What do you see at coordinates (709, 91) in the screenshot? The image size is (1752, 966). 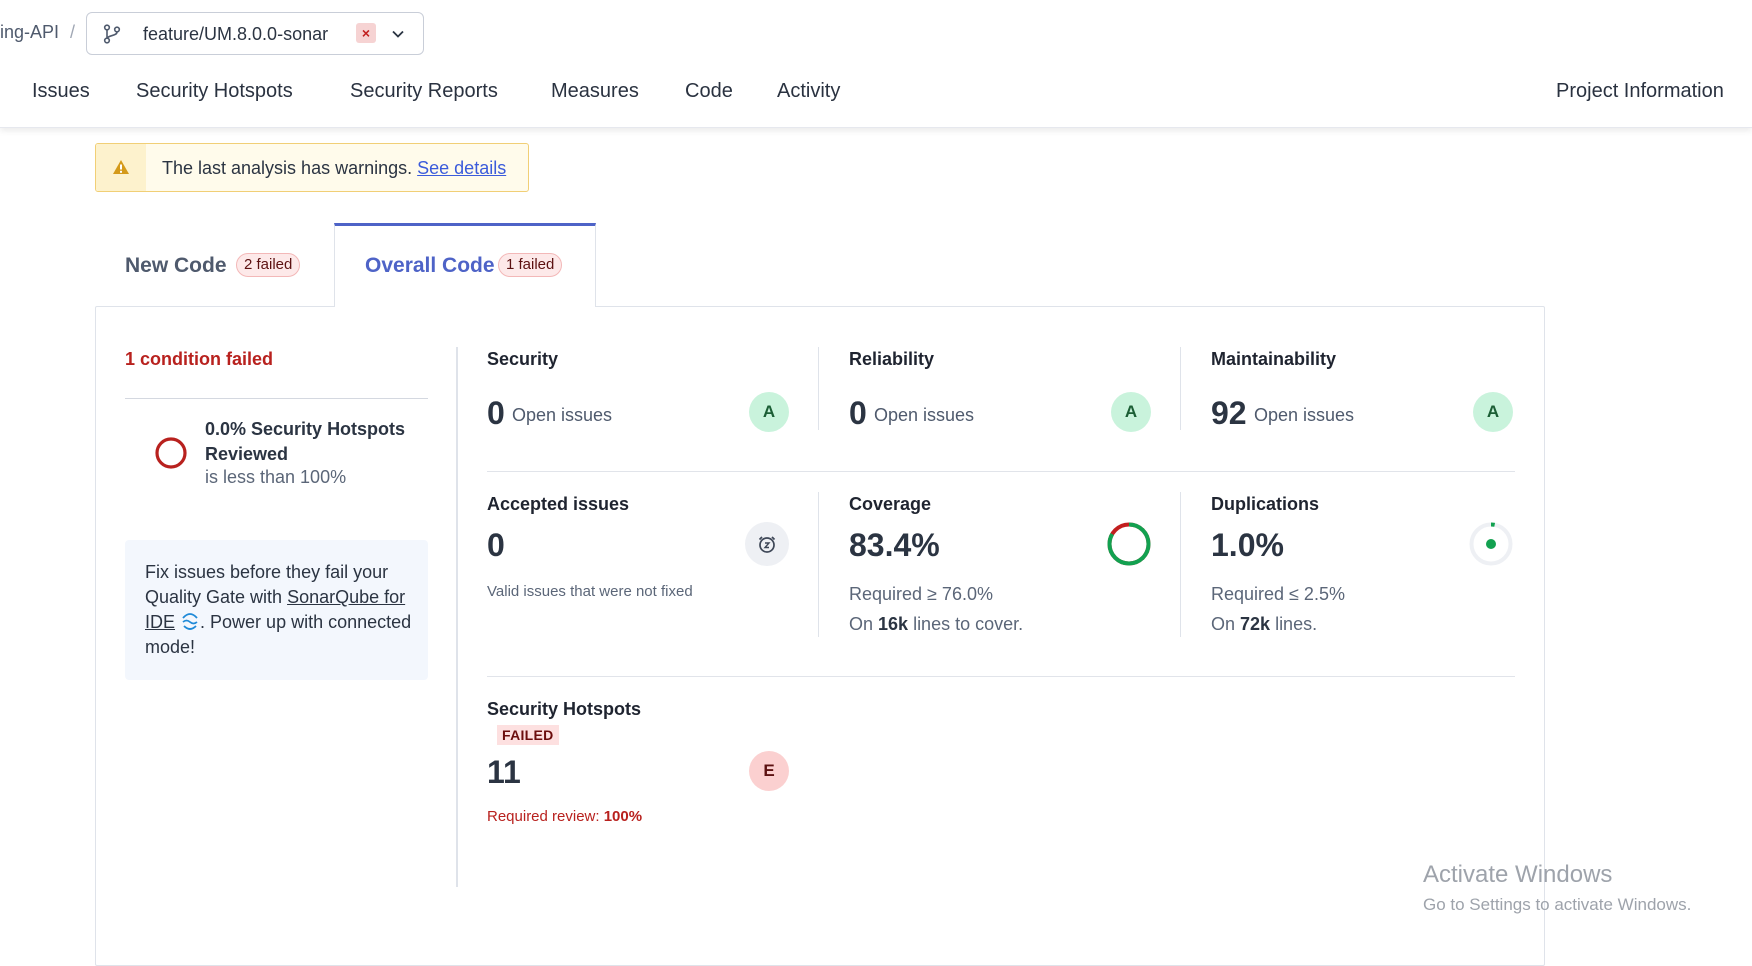 I see `nav-code: Code` at bounding box center [709, 91].